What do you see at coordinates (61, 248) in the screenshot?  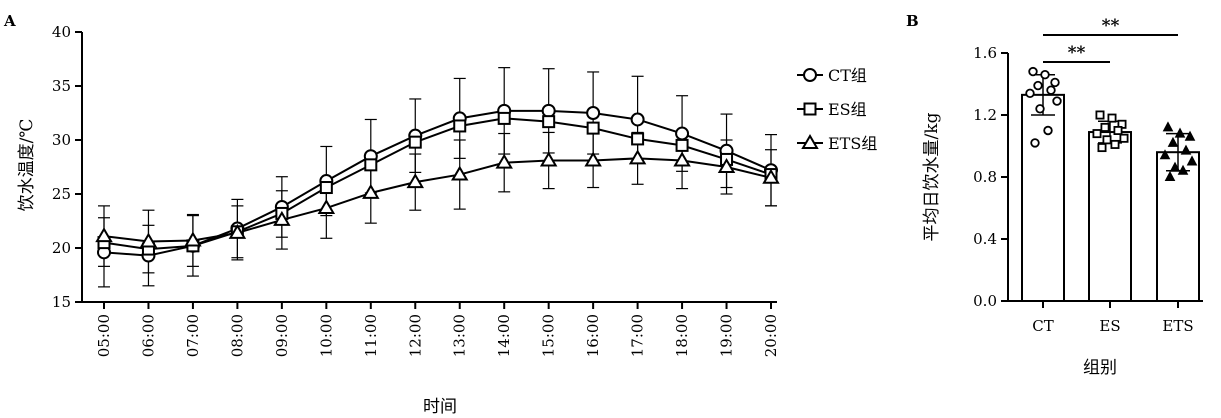 I see `y-tick-label: 20` at bounding box center [61, 248].